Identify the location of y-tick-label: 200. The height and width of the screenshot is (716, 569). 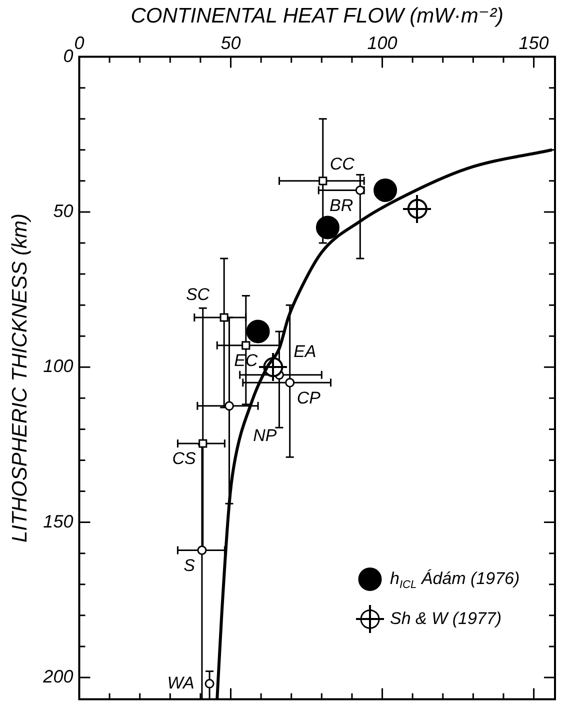
(58, 676).